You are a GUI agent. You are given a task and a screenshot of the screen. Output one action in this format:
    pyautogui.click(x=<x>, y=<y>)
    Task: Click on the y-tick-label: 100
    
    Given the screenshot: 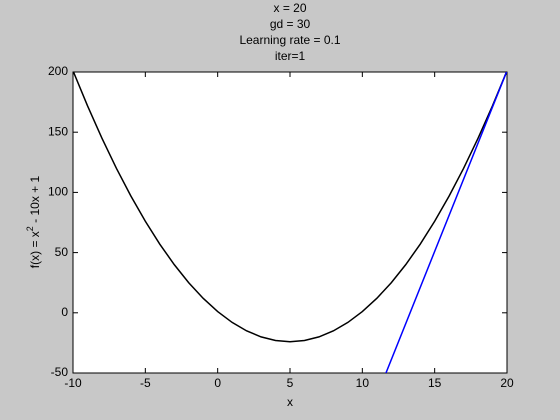 What is the action you would take?
    pyautogui.click(x=58, y=192)
    